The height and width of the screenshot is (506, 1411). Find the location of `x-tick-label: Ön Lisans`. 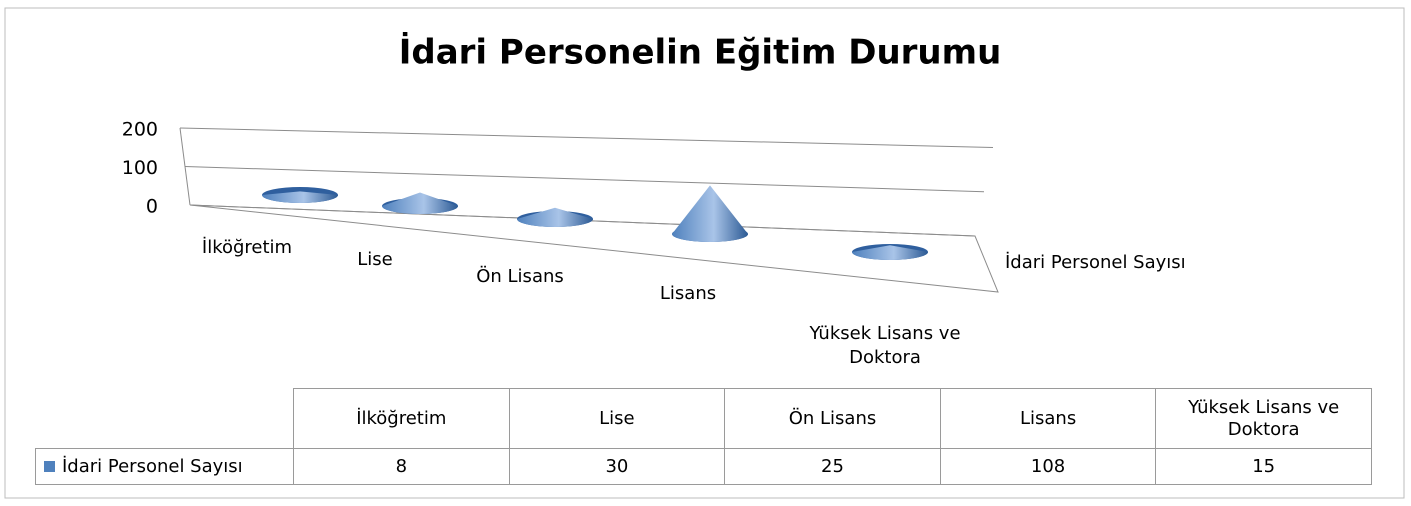

x-tick-label: Ön Lisans is located at coordinates (520, 276).